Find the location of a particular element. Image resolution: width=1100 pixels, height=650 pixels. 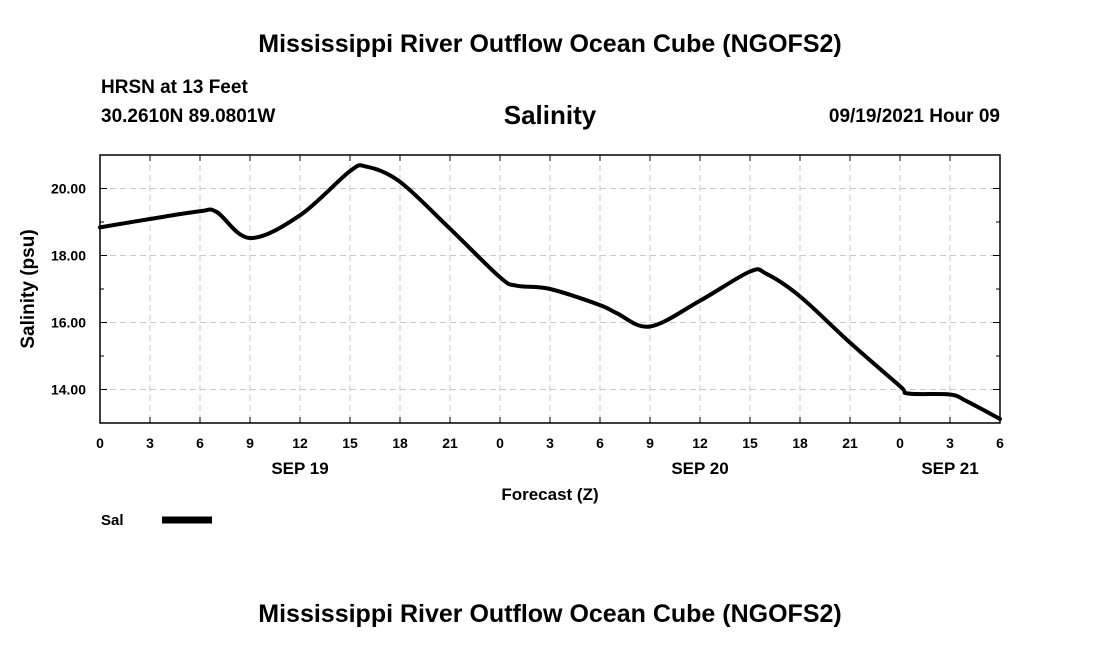

y-axis-label: Salinity (psu) is located at coordinates (28, 288).